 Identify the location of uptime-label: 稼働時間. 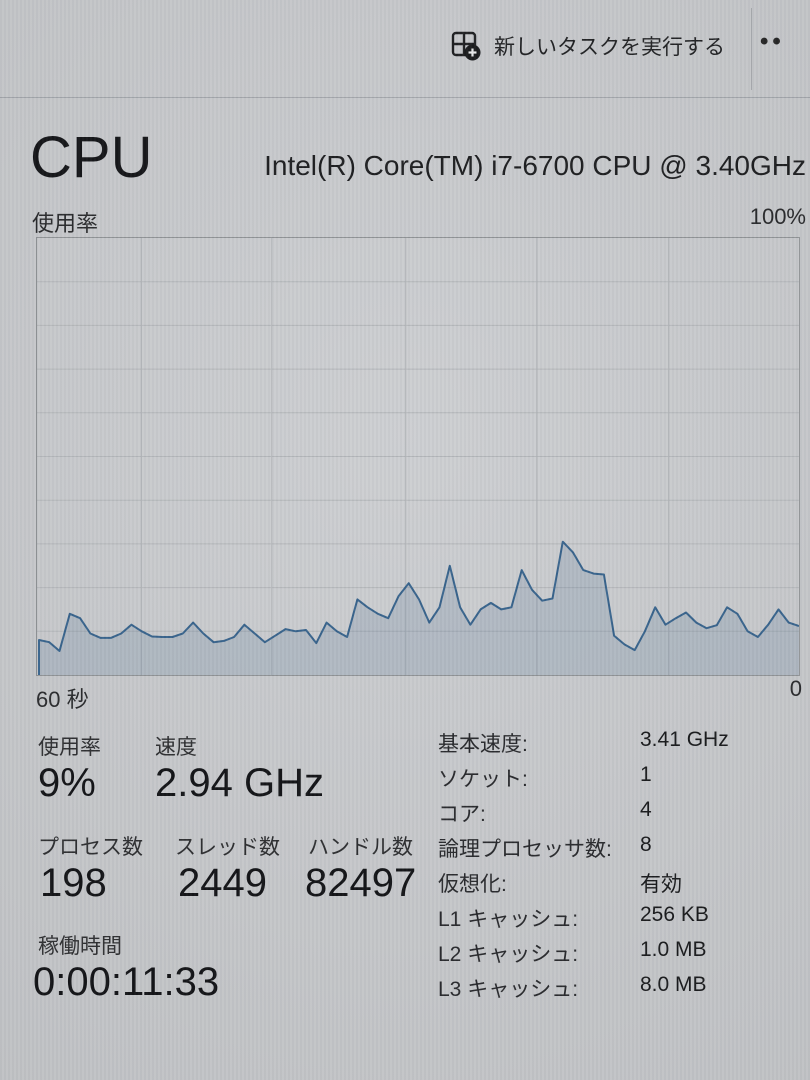
(80, 946).